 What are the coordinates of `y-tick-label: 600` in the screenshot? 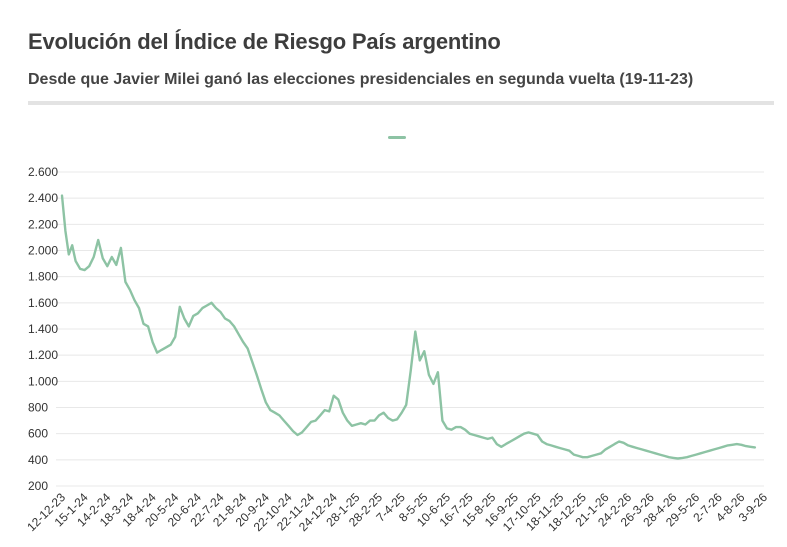 It's located at (38, 434).